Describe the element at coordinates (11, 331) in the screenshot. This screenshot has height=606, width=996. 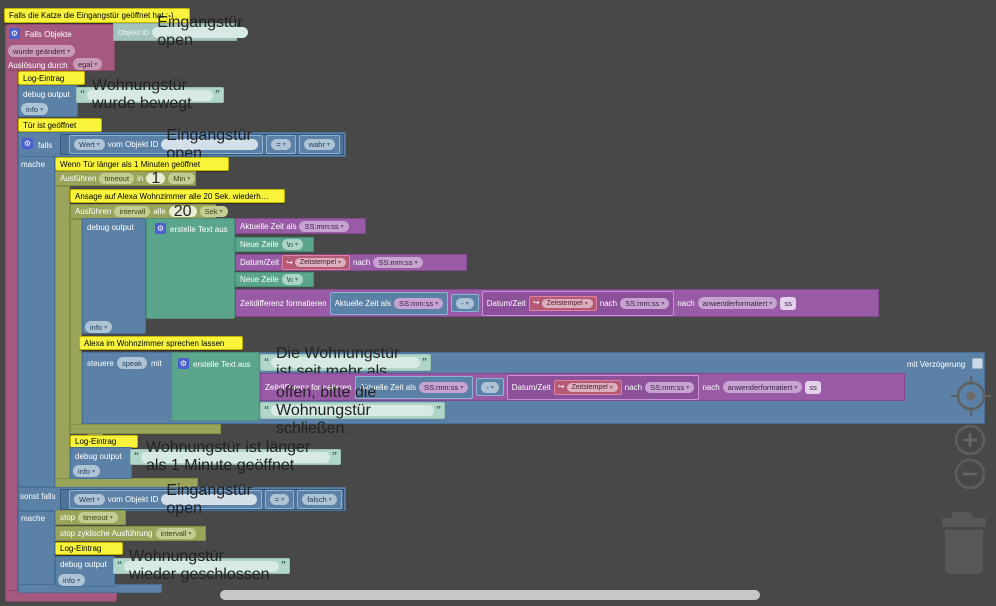
I see `trigger-block-left-wall` at that location.